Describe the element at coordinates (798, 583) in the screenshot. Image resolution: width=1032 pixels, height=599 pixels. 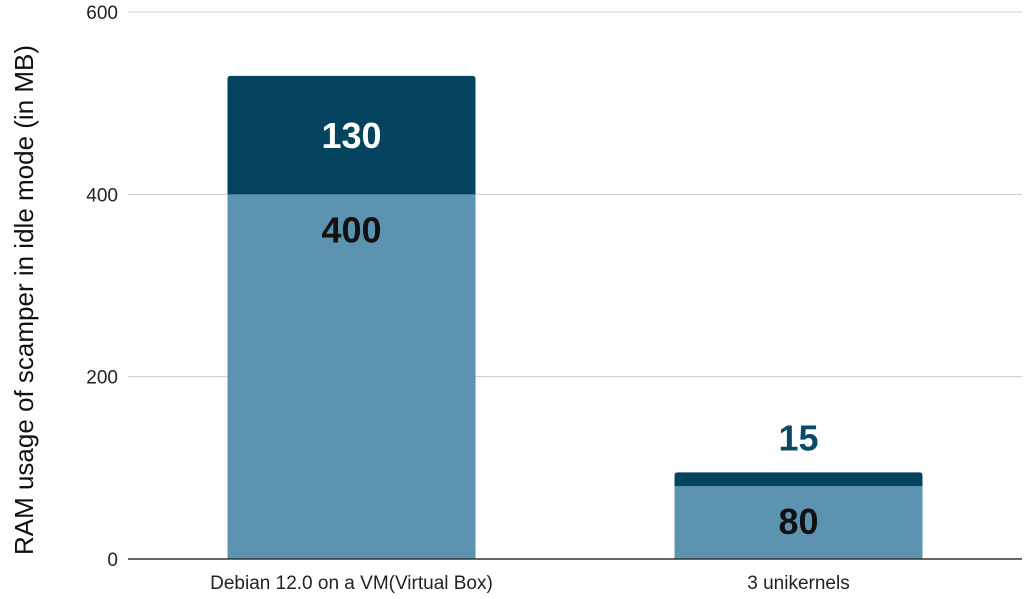
I see `x-category-label: 3 unikernels` at that location.